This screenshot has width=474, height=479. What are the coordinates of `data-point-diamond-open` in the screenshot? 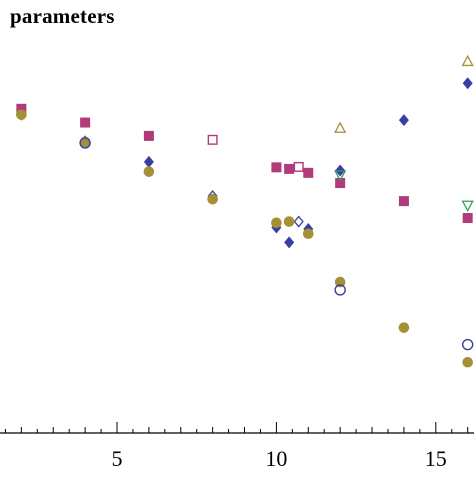 It's located at (298, 221).